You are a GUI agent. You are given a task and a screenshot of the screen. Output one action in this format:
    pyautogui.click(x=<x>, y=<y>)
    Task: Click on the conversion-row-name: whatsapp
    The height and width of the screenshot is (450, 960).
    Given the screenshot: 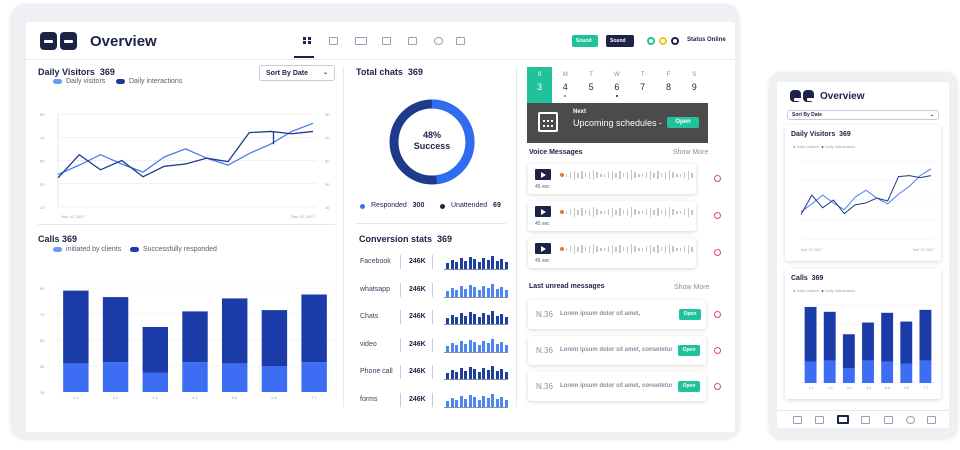 What is the action you would take?
    pyautogui.click(x=375, y=289)
    